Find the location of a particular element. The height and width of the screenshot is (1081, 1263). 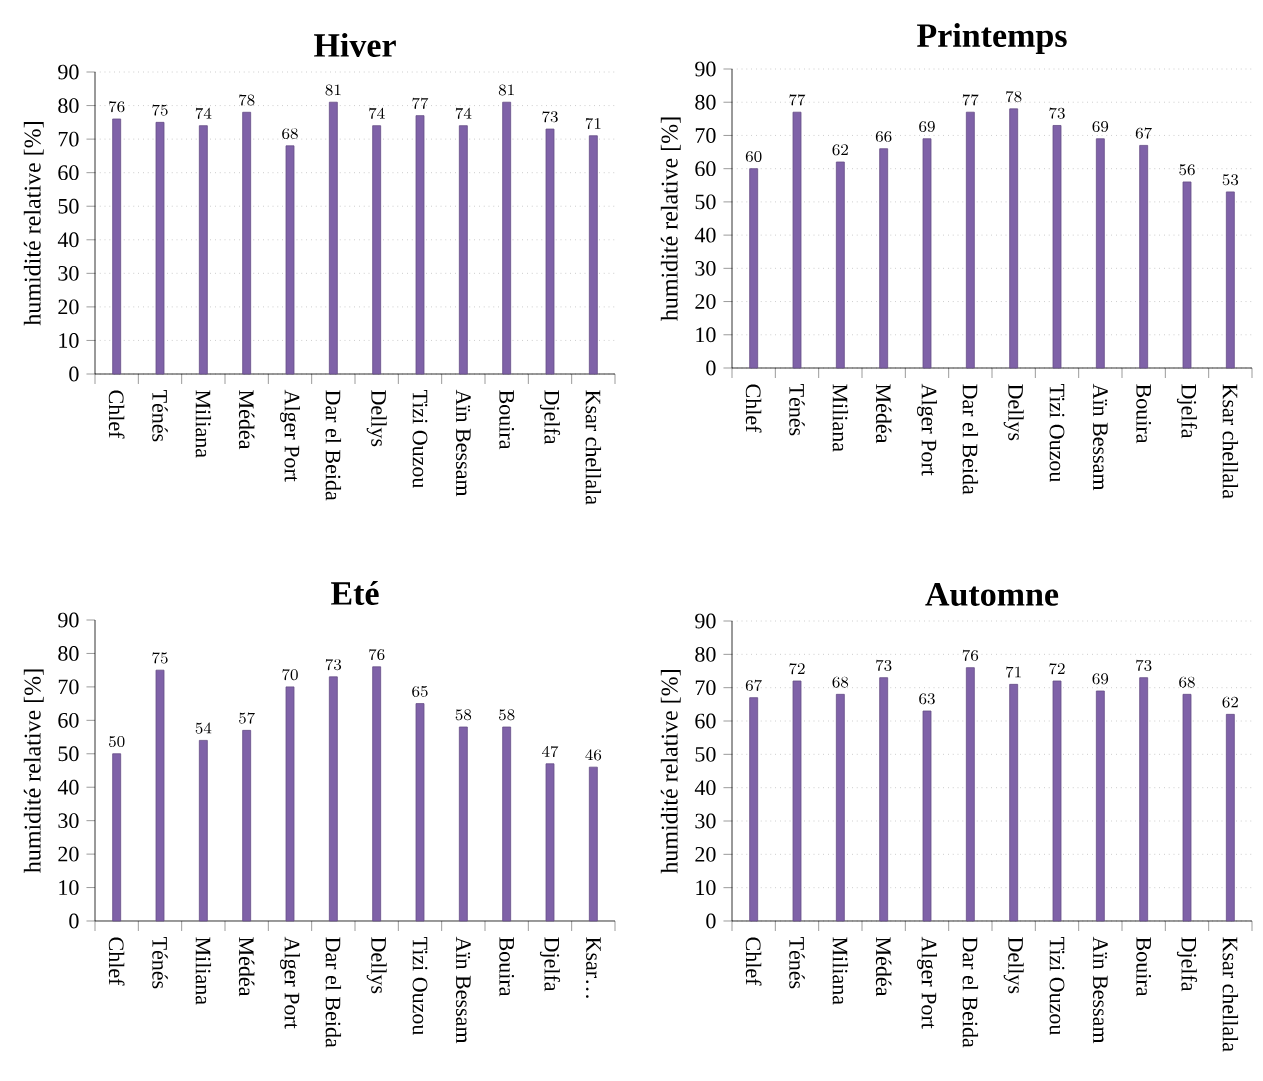

data-label: 77 is located at coordinates (970, 100).